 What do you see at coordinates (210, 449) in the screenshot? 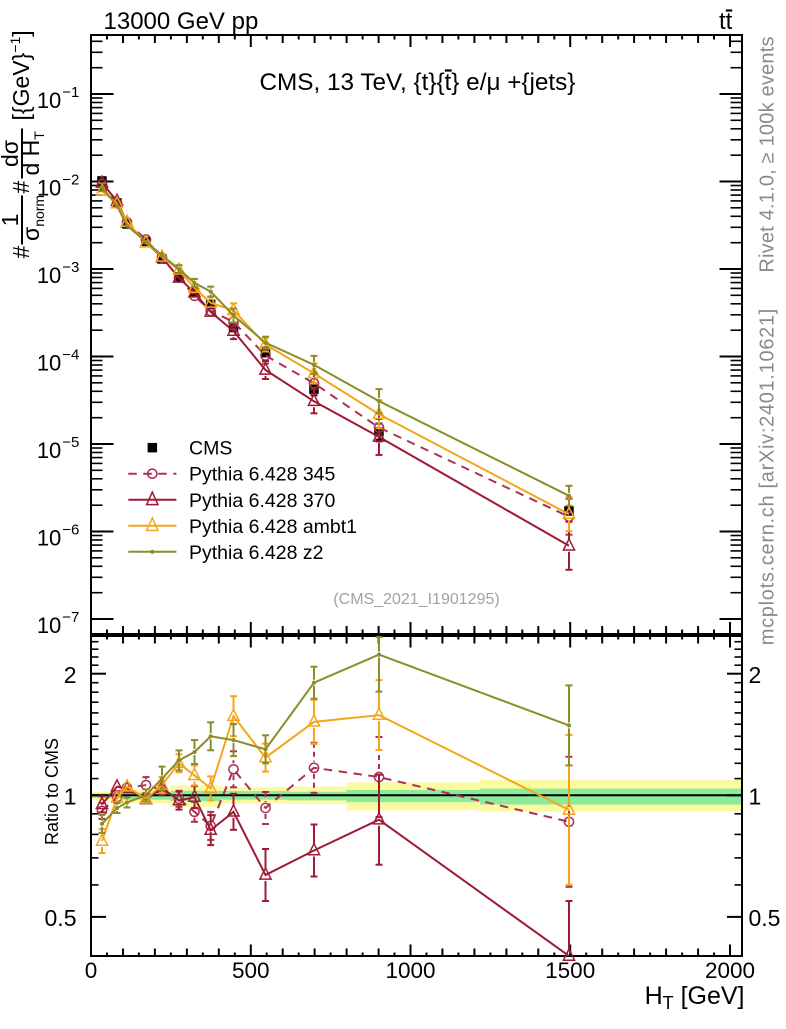
I see `svg-text: CMS` at bounding box center [210, 449].